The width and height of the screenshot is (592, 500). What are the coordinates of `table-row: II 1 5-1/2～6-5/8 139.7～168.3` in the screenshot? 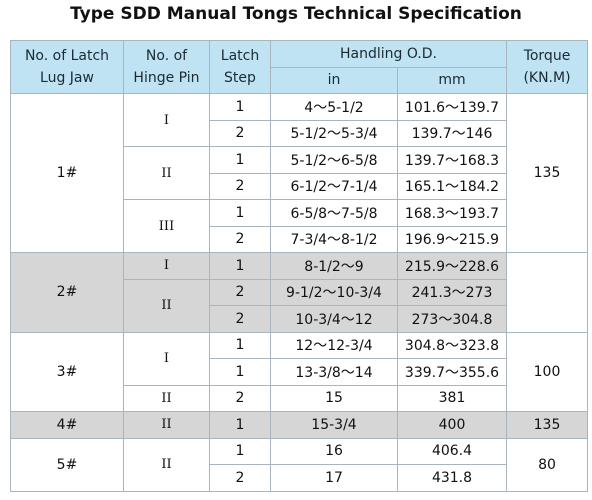 It's located at (299, 173).